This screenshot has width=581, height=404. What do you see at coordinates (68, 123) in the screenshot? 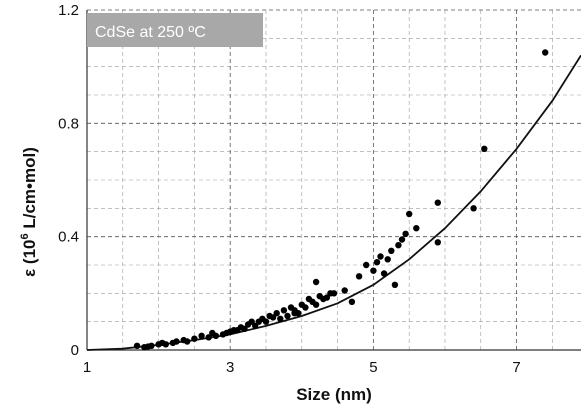
I see `y-tick-label: 0.8` at bounding box center [68, 123].